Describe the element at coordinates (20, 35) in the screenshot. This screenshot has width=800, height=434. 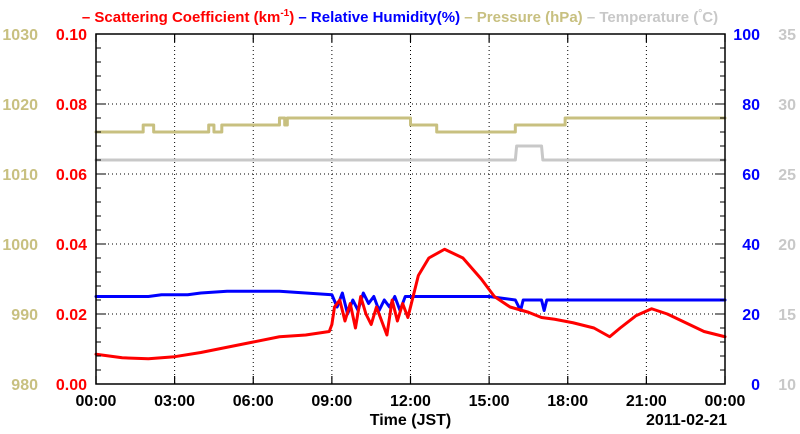
I see `pressure-tick-label: 1030` at that location.